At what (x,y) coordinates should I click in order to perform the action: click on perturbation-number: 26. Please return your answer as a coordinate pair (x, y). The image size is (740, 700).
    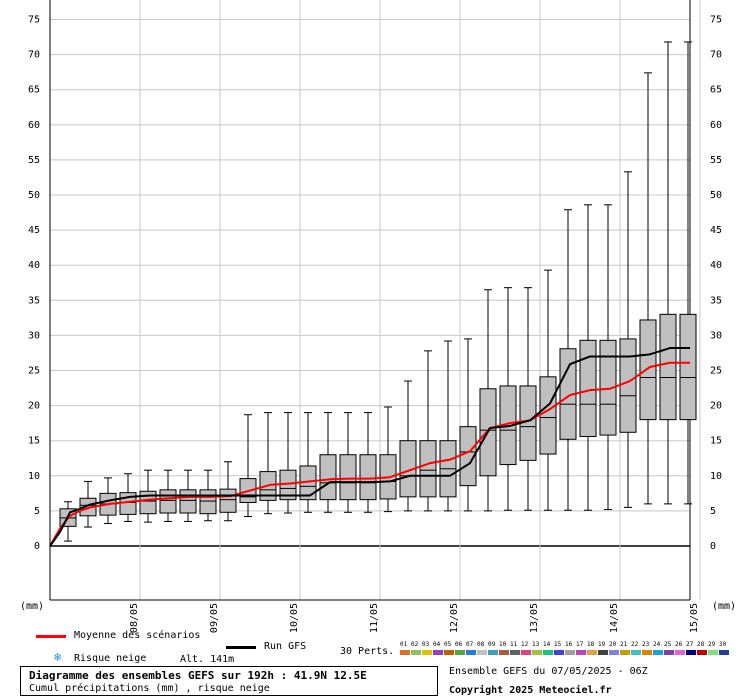
    Looking at the image, I should click on (679, 644).